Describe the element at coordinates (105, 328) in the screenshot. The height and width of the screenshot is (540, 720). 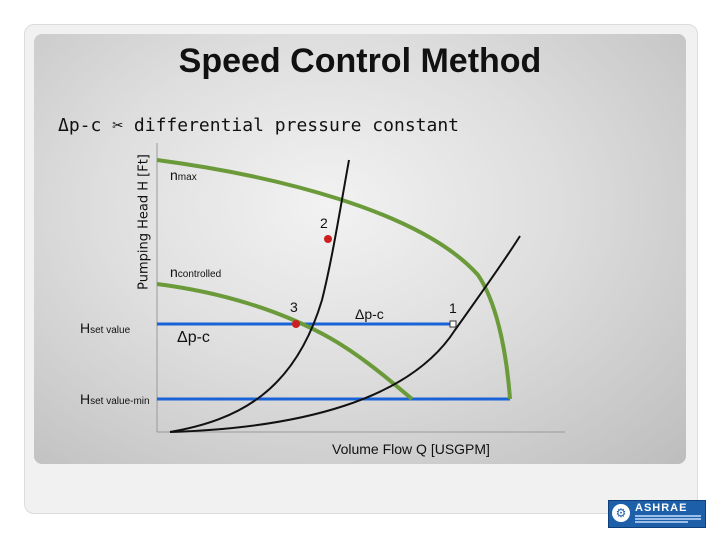
I see `label-h-set-value: Hset value` at that location.